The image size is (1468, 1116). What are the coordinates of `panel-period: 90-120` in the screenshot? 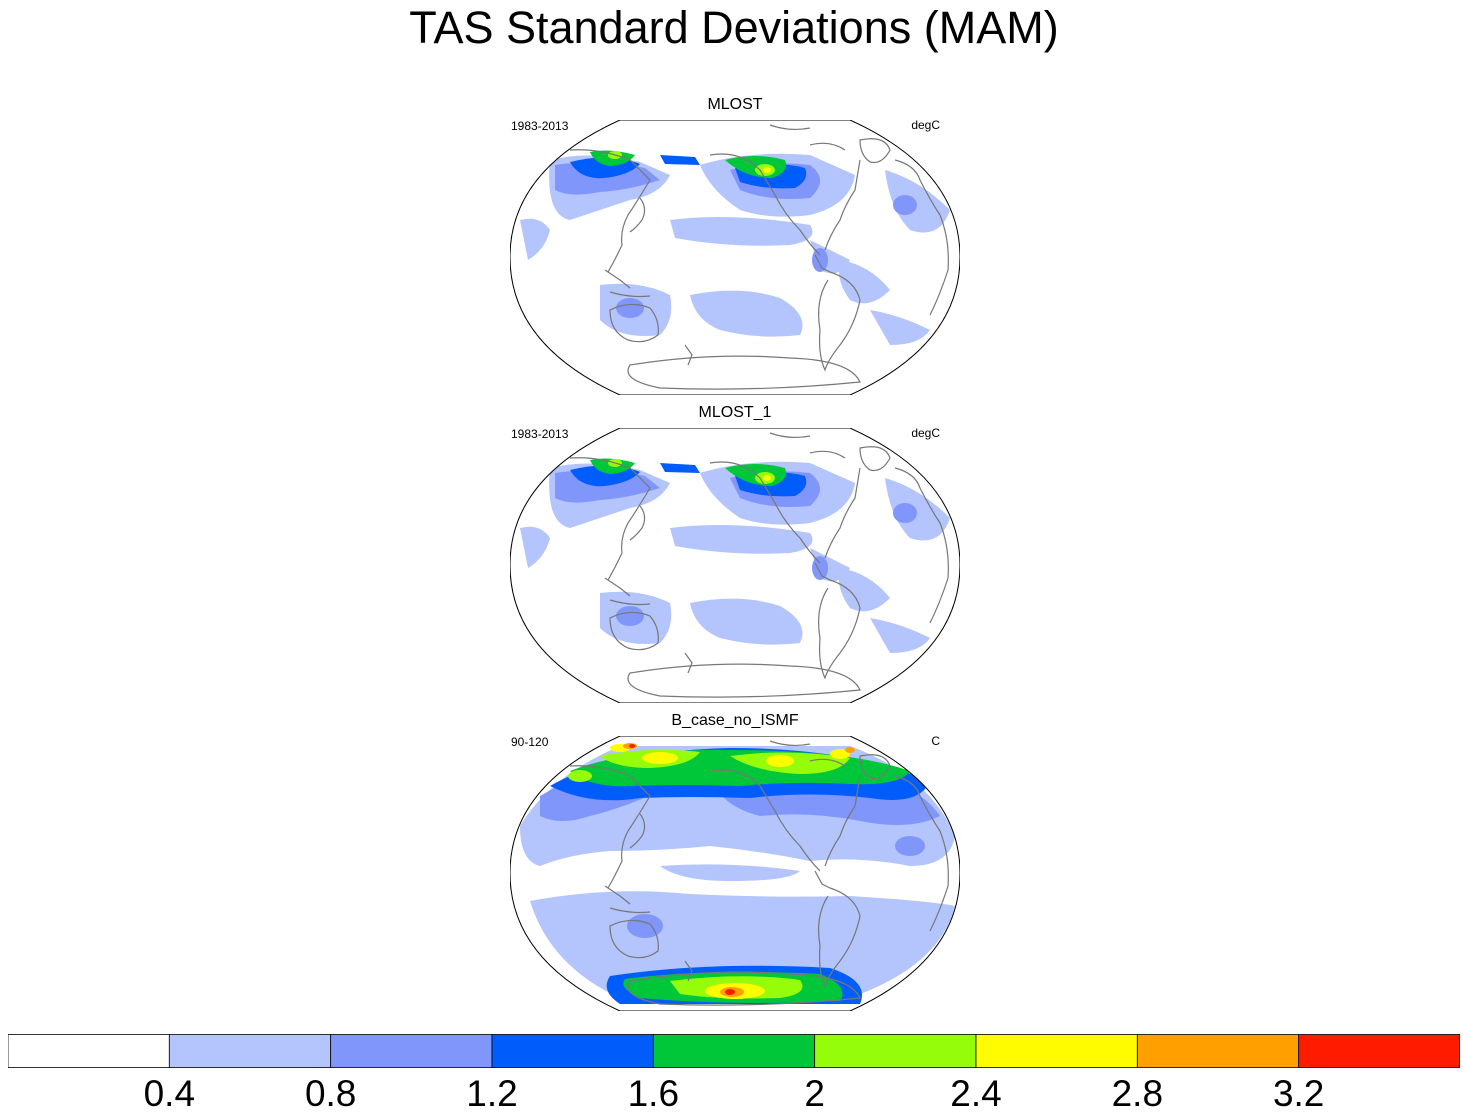 It's located at (530, 742).